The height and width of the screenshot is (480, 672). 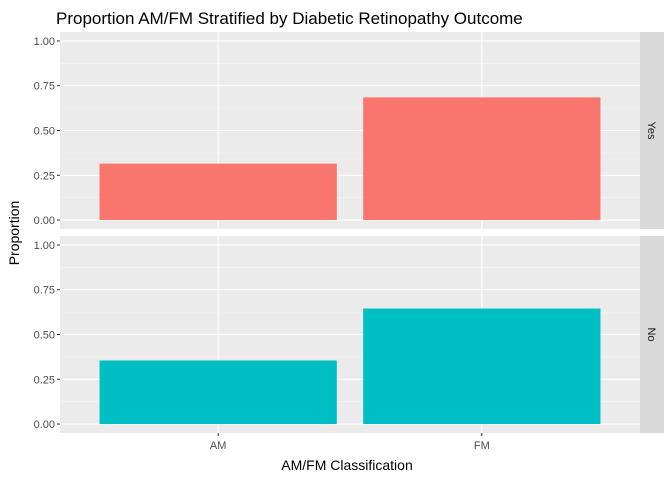 I want to click on facet-strip-label: Yes, so click(x=651, y=131).